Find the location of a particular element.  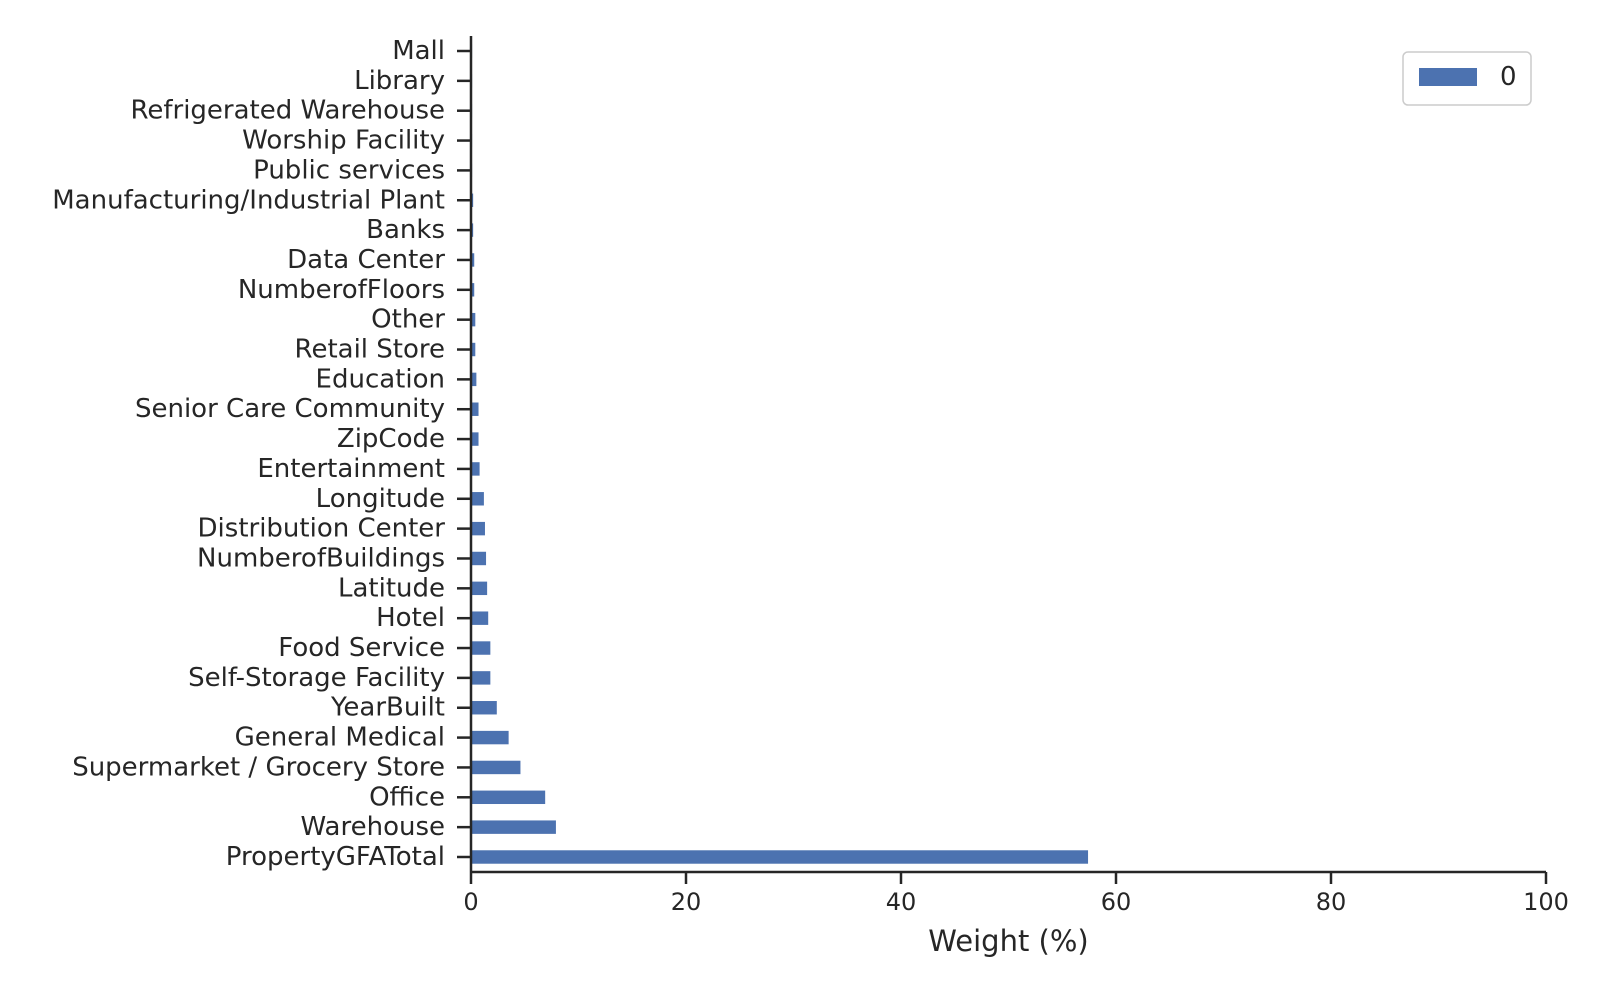

y-tick-label: PropertyGFATotal is located at coordinates (335, 857).